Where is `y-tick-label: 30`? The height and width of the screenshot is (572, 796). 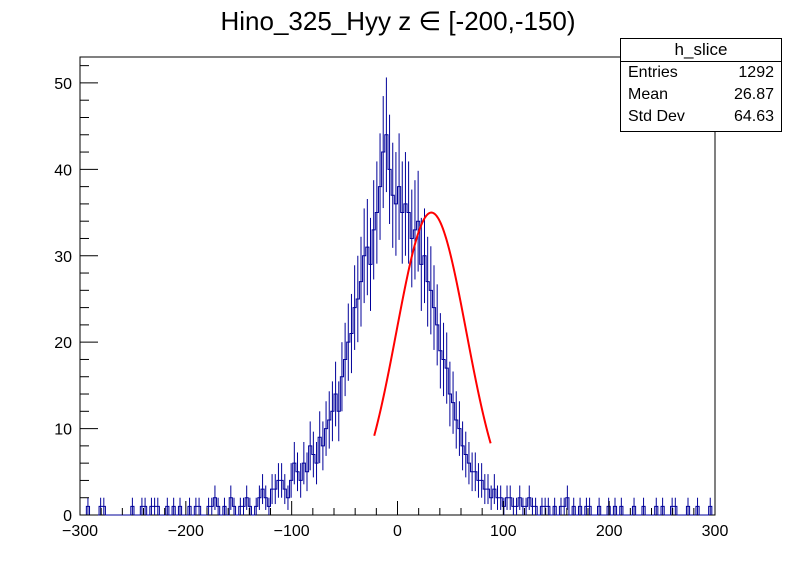 y-tick-label: 30 is located at coordinates (63, 257).